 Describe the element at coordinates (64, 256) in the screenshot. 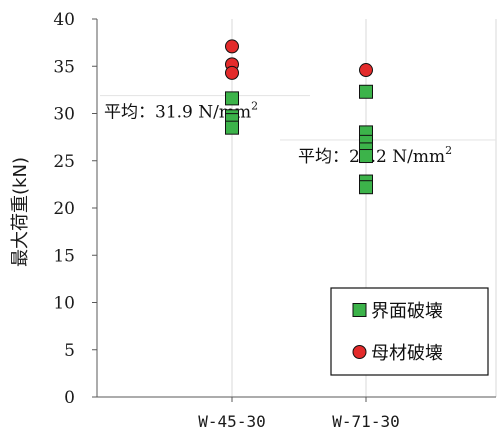

I see `y-tick-label: 15` at that location.